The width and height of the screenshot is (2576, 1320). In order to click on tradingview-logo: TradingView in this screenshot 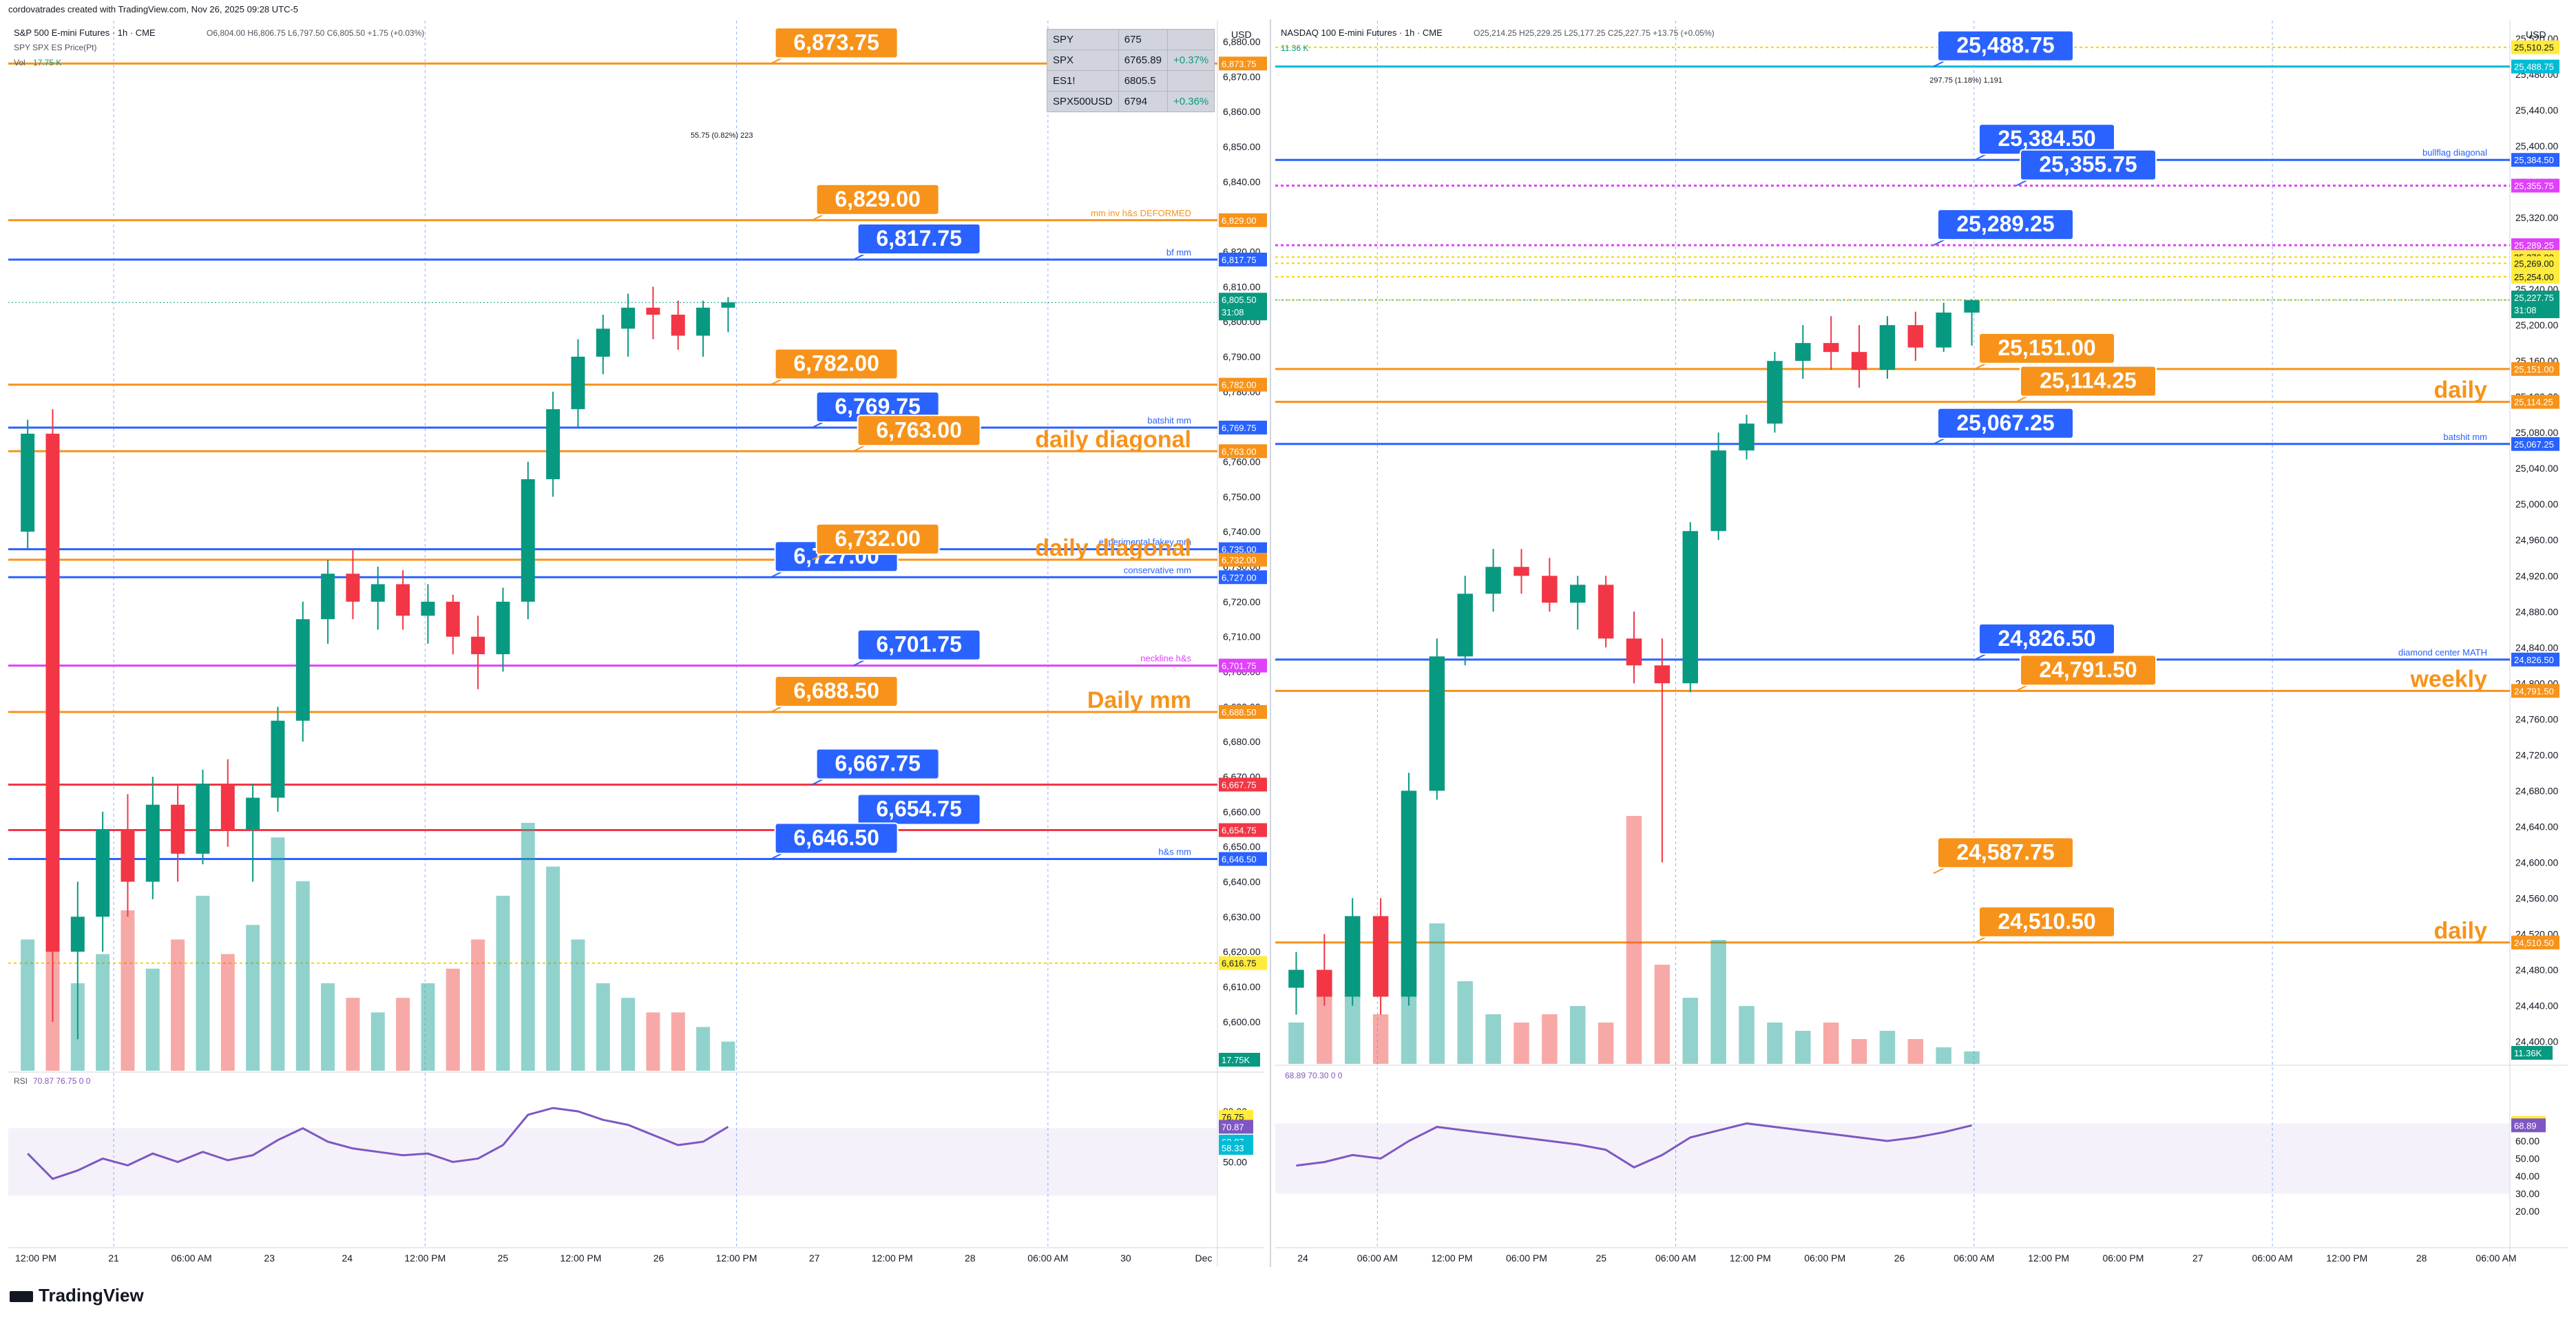, I will do `click(77, 1295)`.